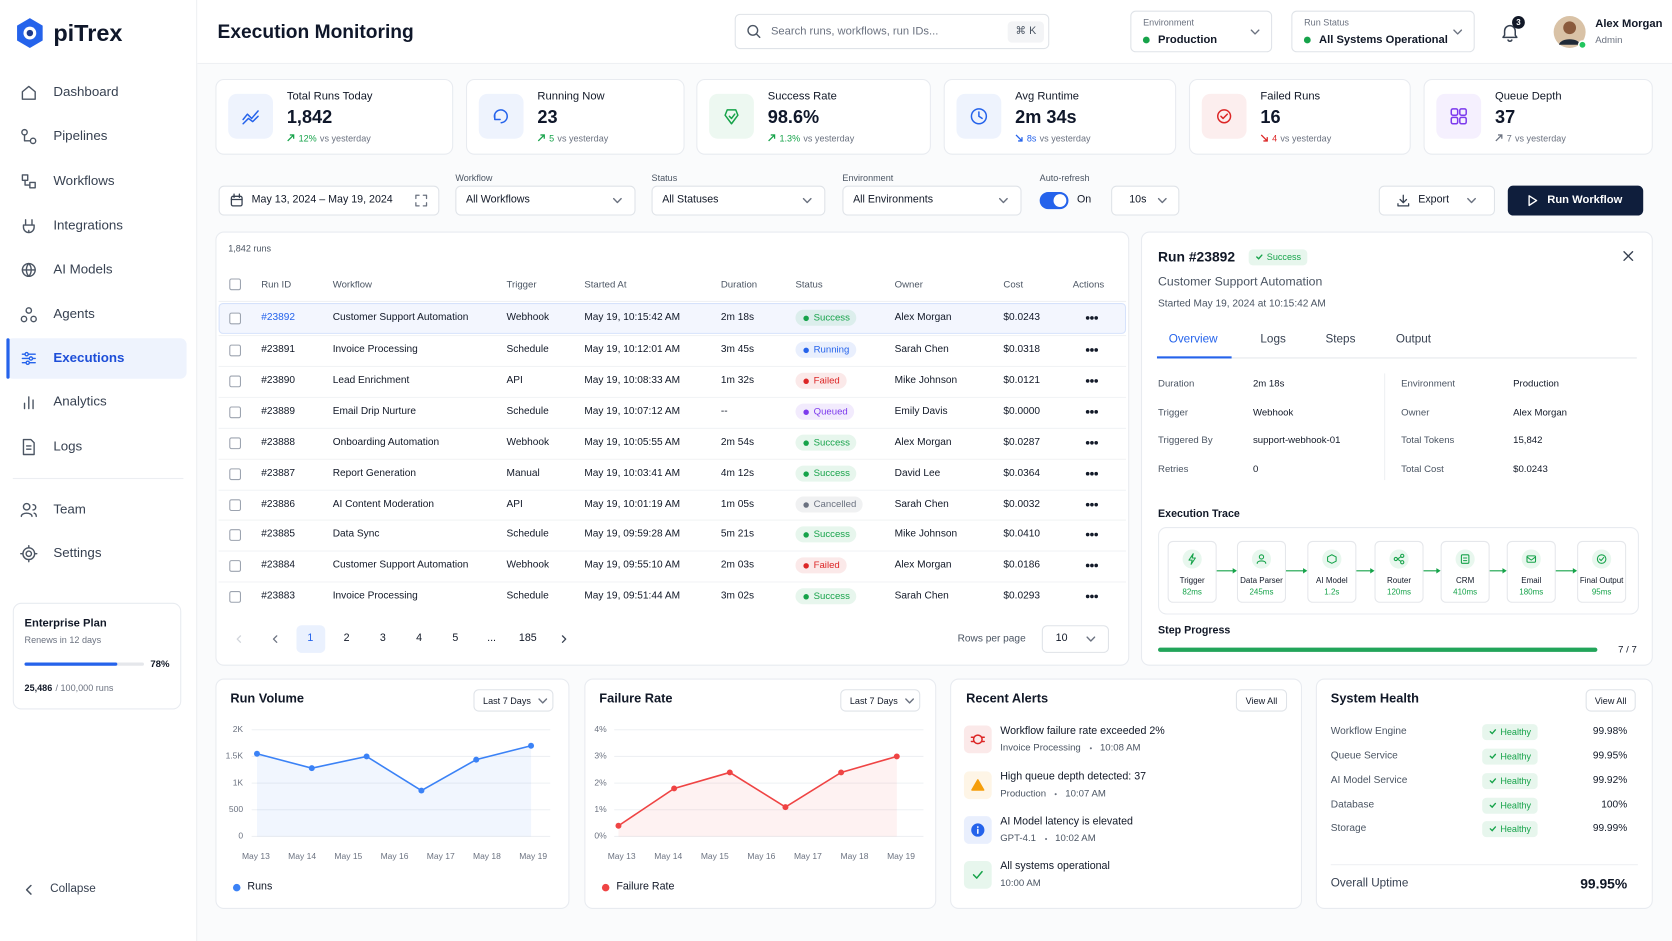 The height and width of the screenshot is (941, 1672). Describe the element at coordinates (1465, 592) in the screenshot. I see `step-time: 410ms` at that location.